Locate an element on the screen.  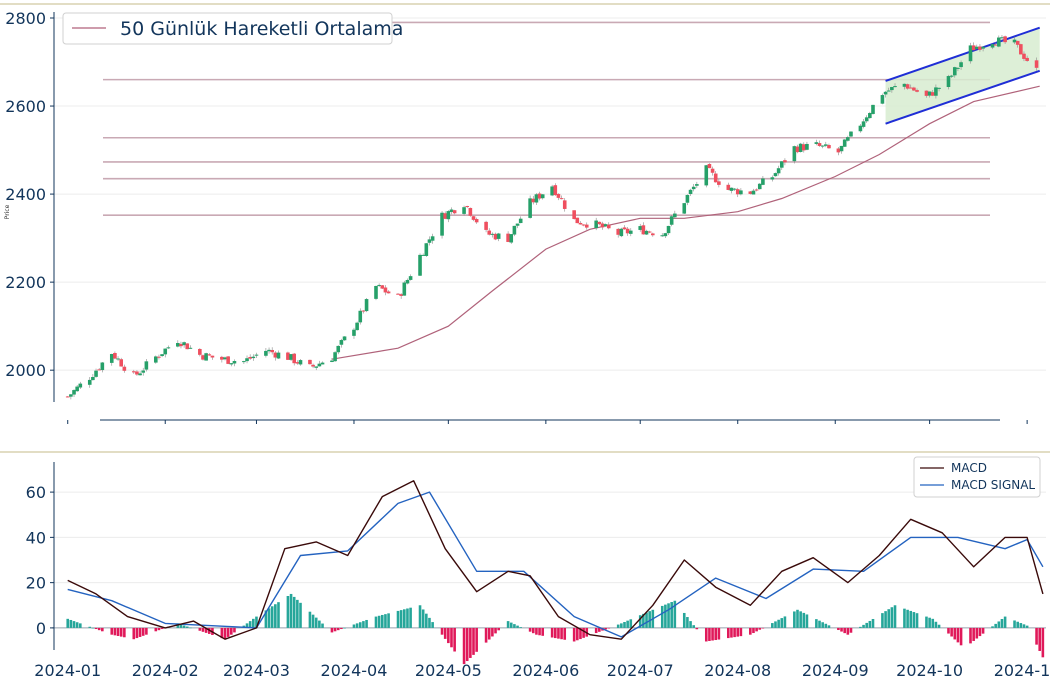
price-ylabel: Price is located at coordinates (7, 211).